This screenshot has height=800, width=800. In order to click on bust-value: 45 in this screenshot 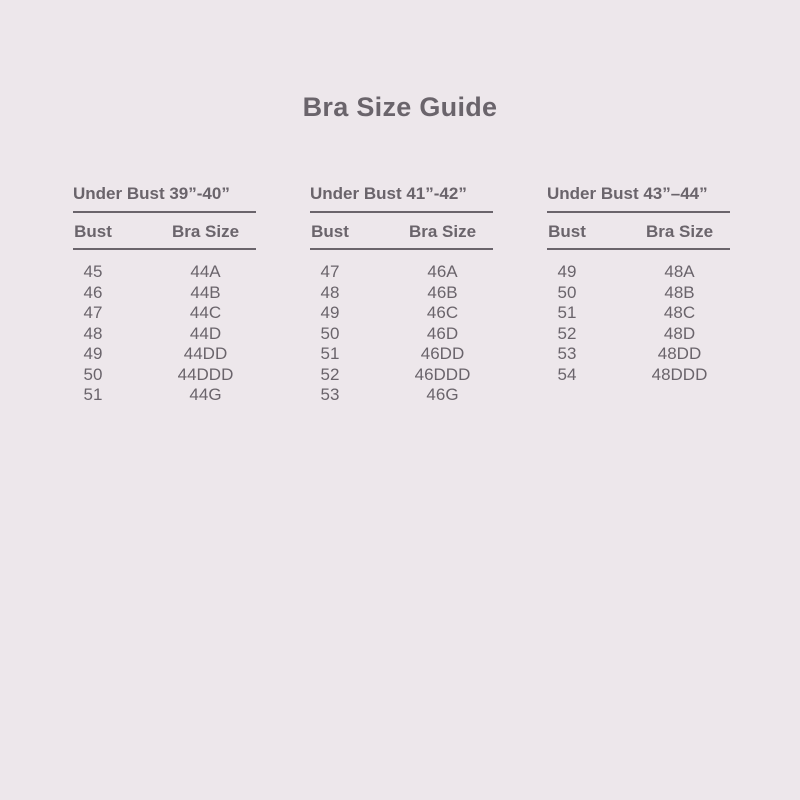, I will do `click(93, 271)`.